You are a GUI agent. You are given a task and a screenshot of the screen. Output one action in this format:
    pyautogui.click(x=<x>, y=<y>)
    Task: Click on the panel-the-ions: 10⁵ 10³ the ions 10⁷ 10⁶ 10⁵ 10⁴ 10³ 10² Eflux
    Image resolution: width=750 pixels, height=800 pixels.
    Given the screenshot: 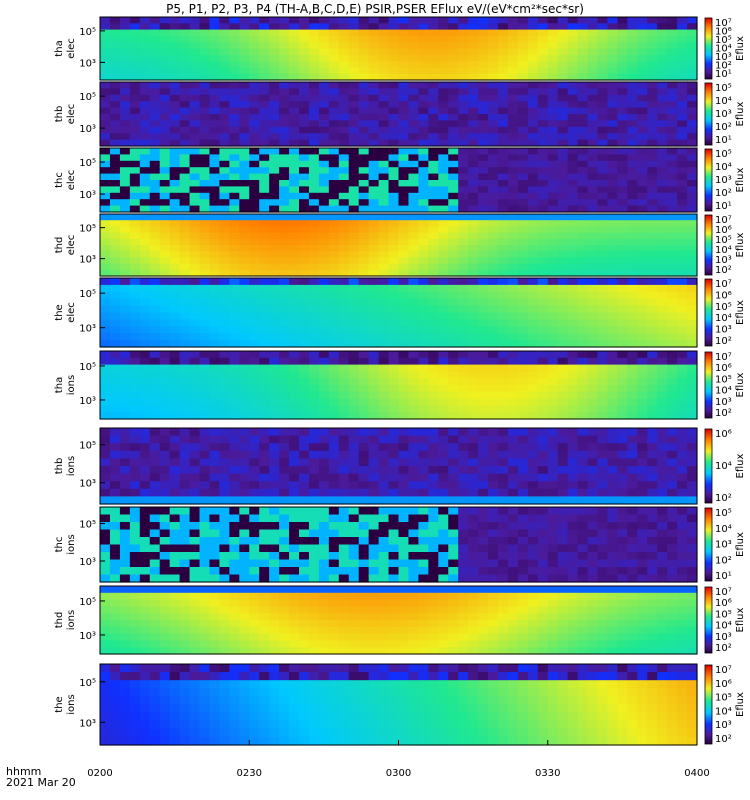 What is the action you would take?
    pyautogui.click(x=400, y=704)
    